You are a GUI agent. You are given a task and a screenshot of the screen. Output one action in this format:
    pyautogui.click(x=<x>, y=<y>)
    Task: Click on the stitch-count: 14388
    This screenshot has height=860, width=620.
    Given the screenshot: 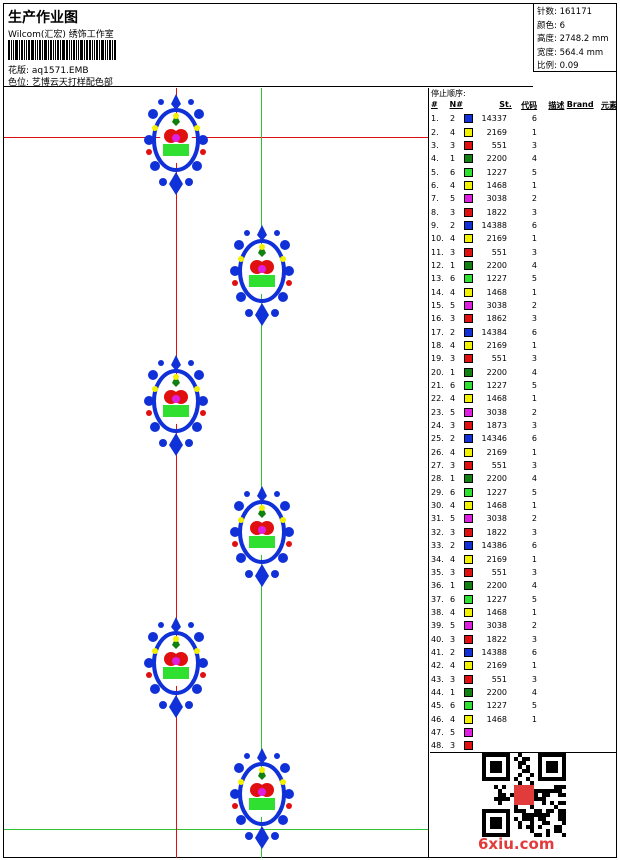 What is the action you would take?
    pyautogui.click(x=494, y=652)
    